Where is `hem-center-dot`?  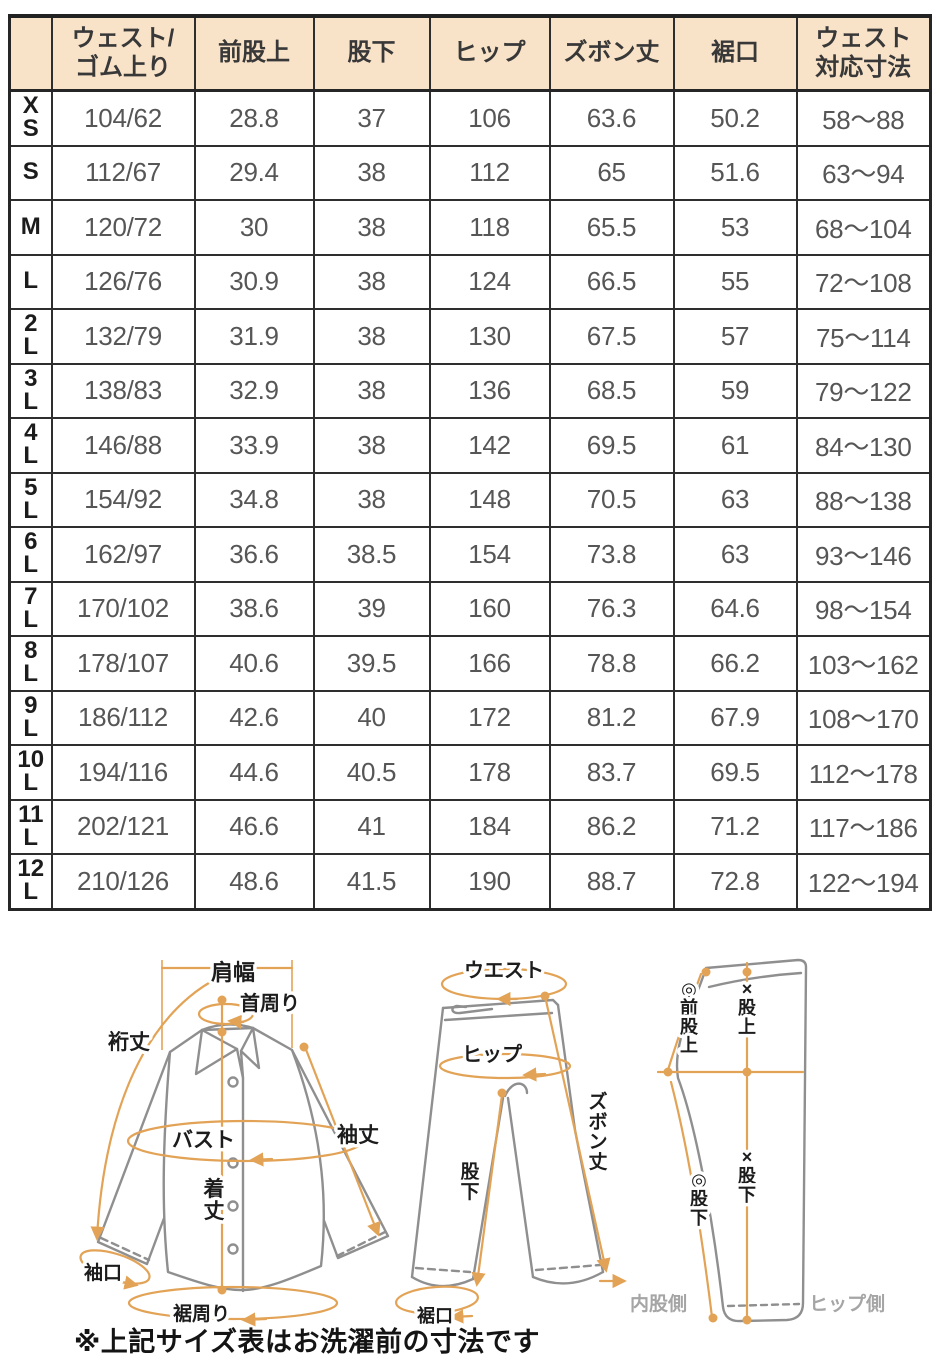 hem-center-dot is located at coordinates (222, 1290).